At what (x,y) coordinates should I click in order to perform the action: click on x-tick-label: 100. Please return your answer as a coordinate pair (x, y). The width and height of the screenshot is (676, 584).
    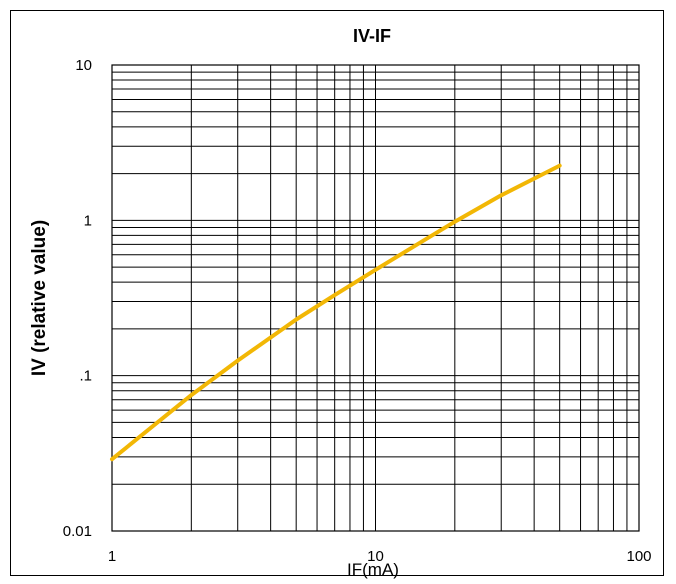
    Looking at the image, I should click on (638, 556).